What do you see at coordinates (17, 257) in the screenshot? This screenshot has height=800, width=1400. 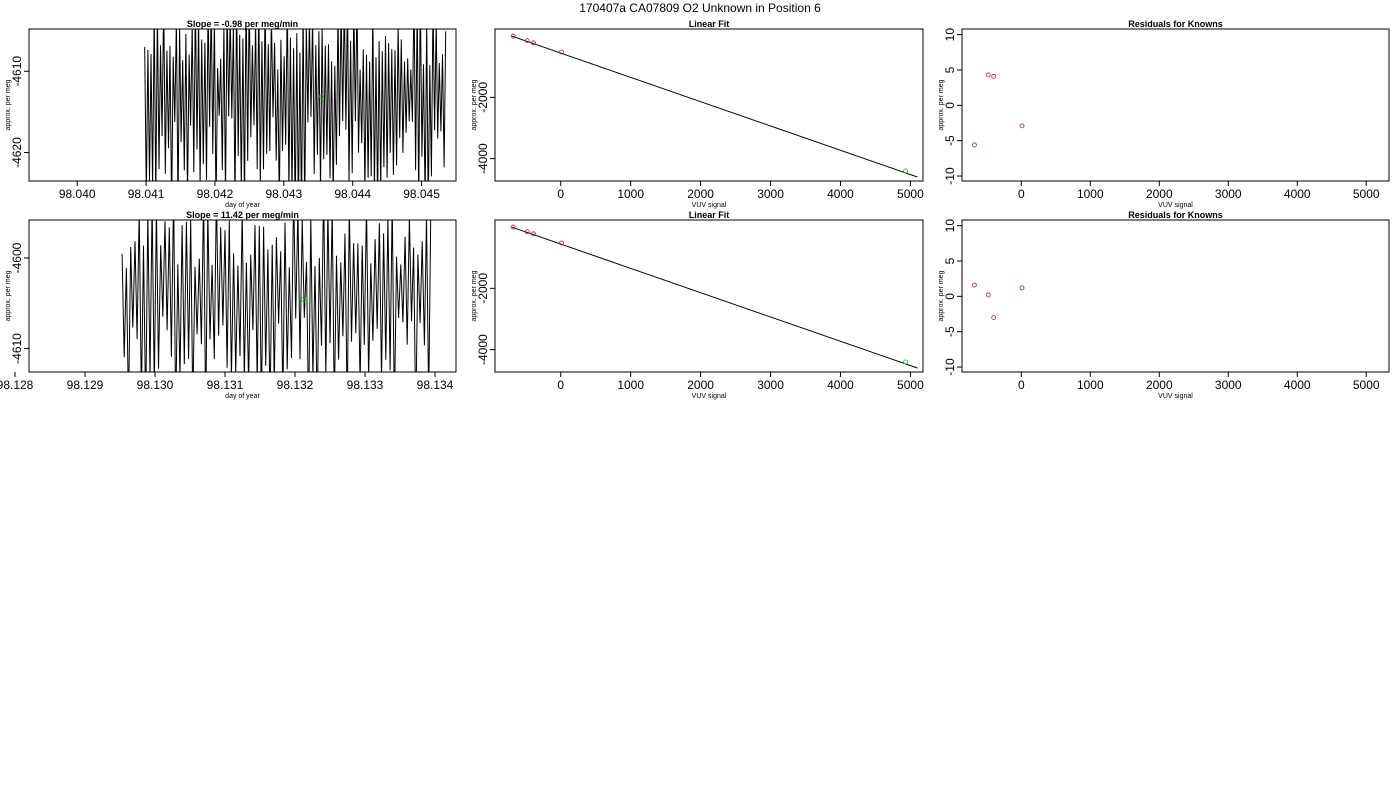 I see `y-tick-label: -4600` at bounding box center [17, 257].